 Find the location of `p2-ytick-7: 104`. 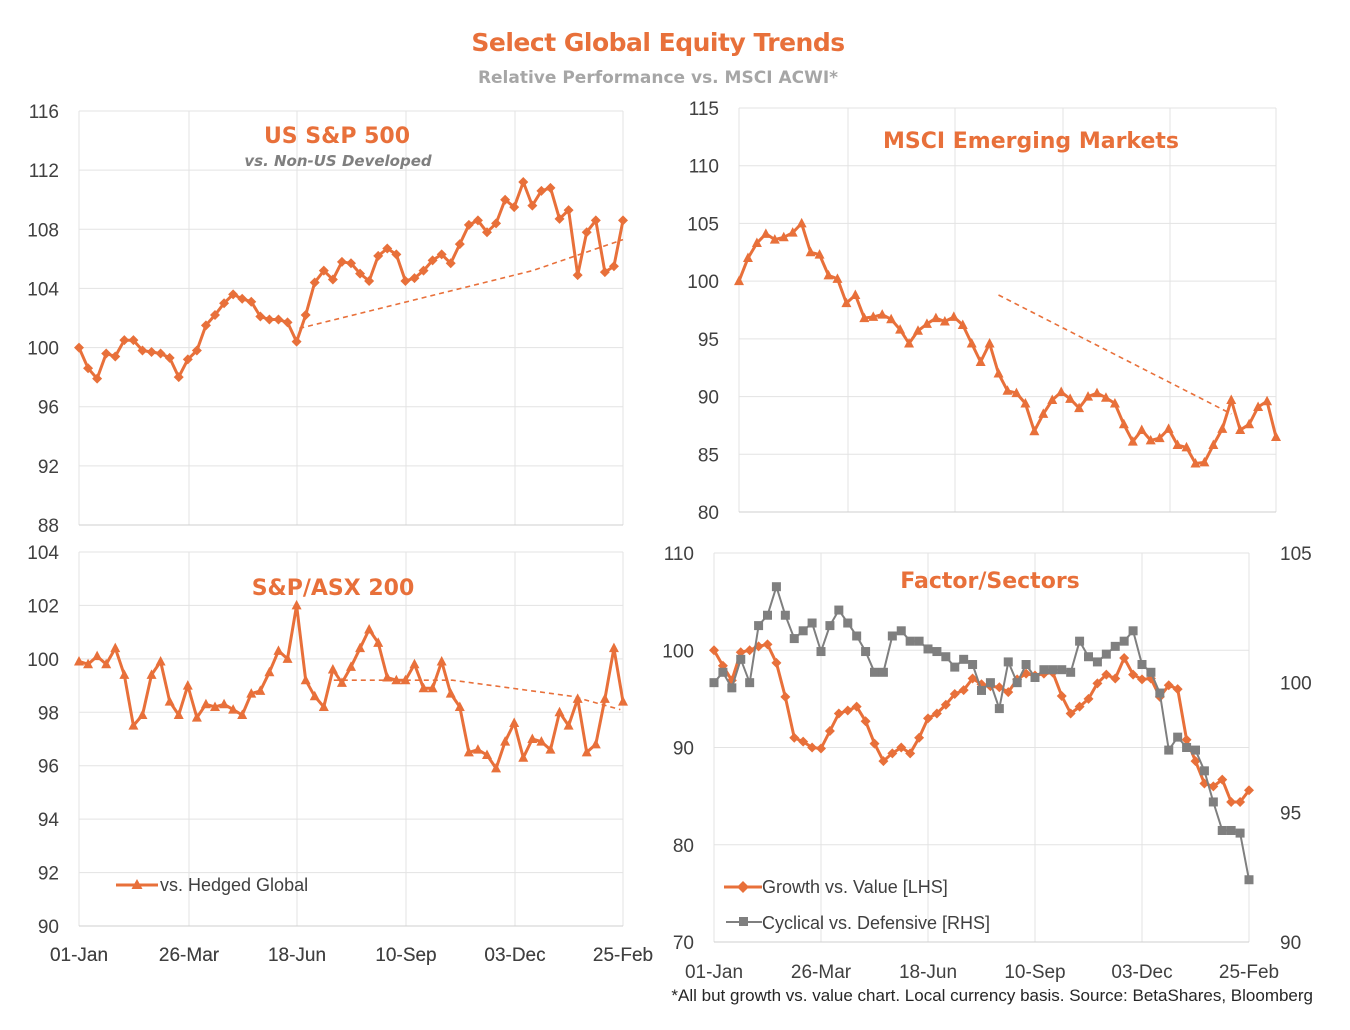

p2-ytick-7: 104 is located at coordinates (43, 553).